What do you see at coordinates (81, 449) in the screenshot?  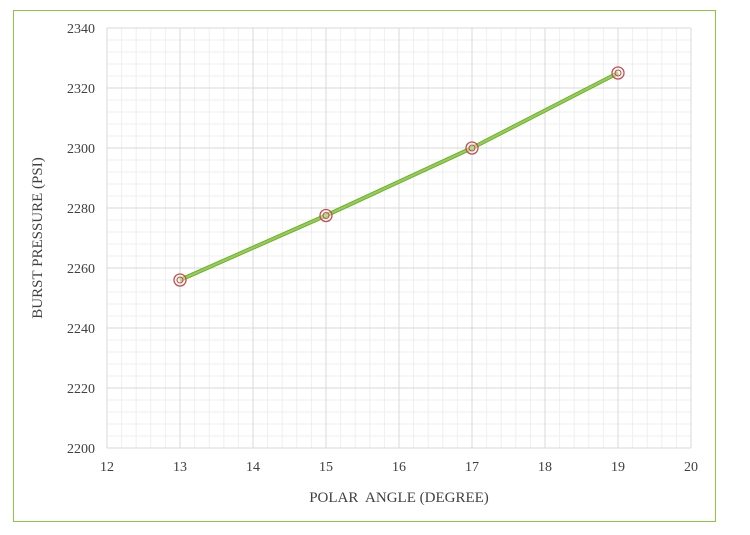 I see `y-tick-label: 2200` at bounding box center [81, 449].